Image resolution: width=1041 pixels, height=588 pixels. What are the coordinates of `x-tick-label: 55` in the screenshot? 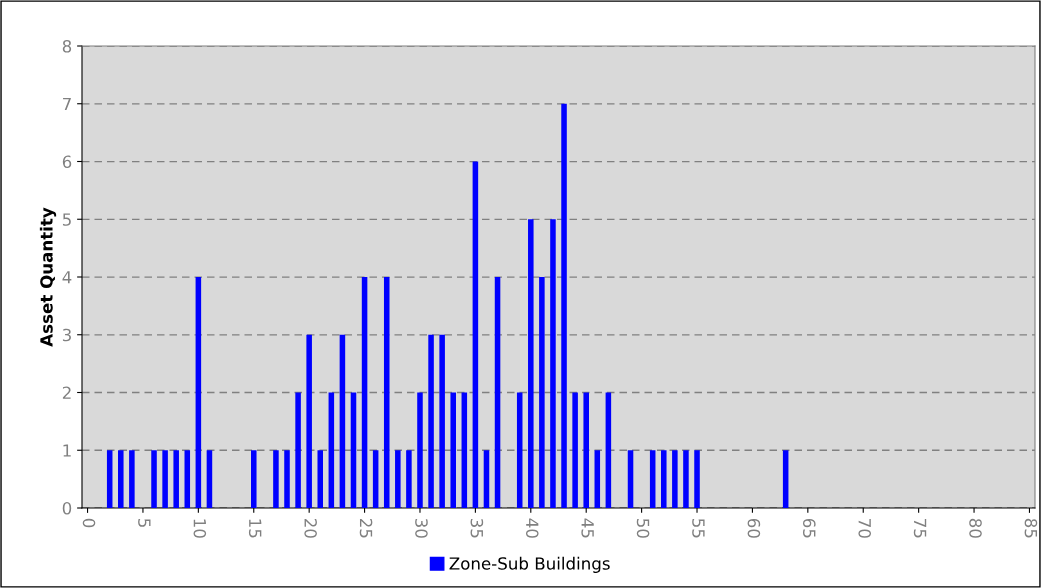 It's located at (698, 528).